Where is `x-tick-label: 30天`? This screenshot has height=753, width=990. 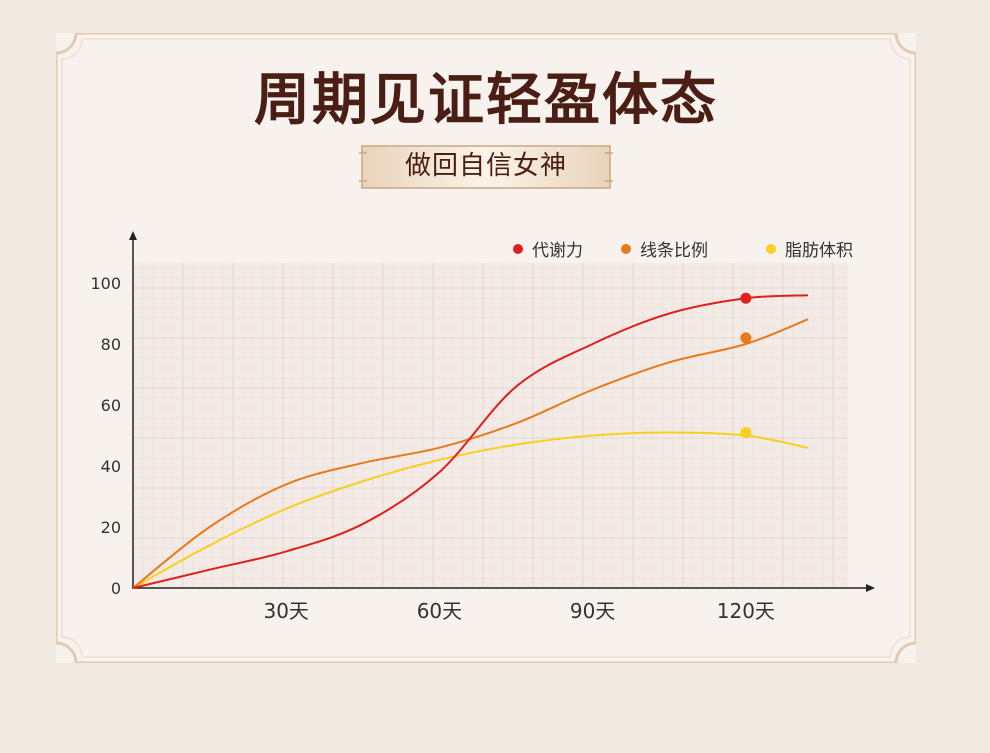
x-tick-label: 30天 is located at coordinates (285, 611).